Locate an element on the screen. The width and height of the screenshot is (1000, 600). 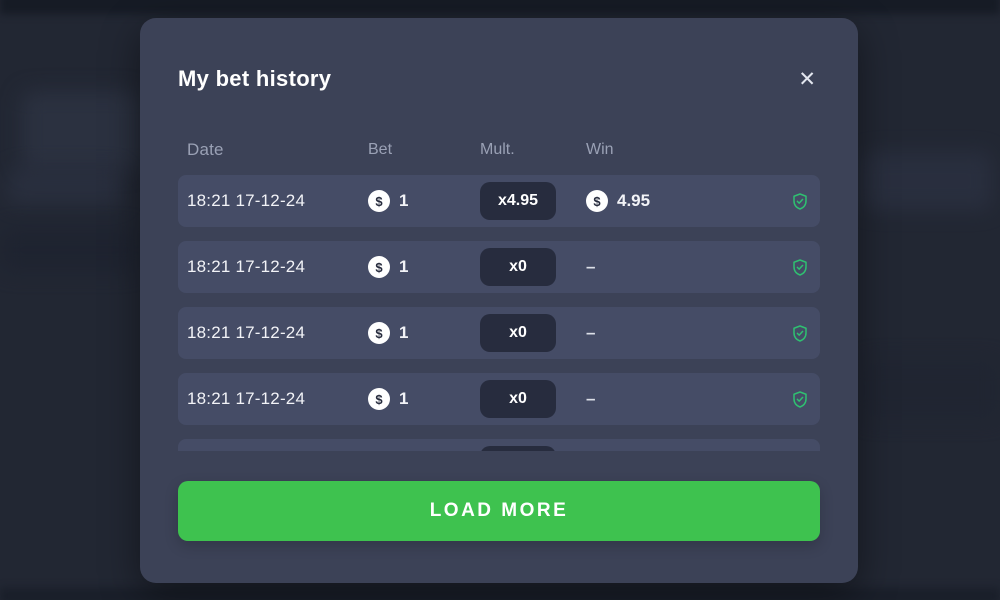
column-header-win: Win is located at coordinates (600, 149).